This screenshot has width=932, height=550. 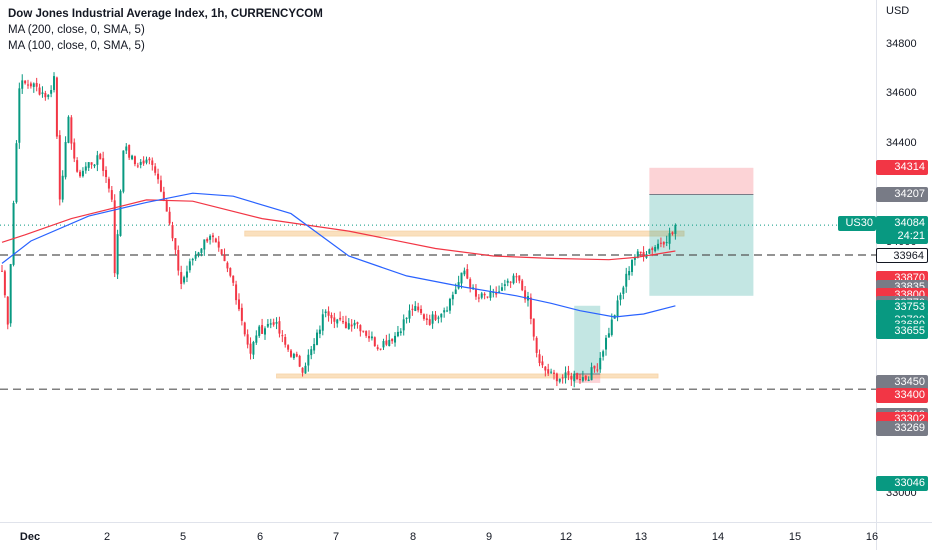 I want to click on y-tick-label: 34400, so click(x=901, y=143).